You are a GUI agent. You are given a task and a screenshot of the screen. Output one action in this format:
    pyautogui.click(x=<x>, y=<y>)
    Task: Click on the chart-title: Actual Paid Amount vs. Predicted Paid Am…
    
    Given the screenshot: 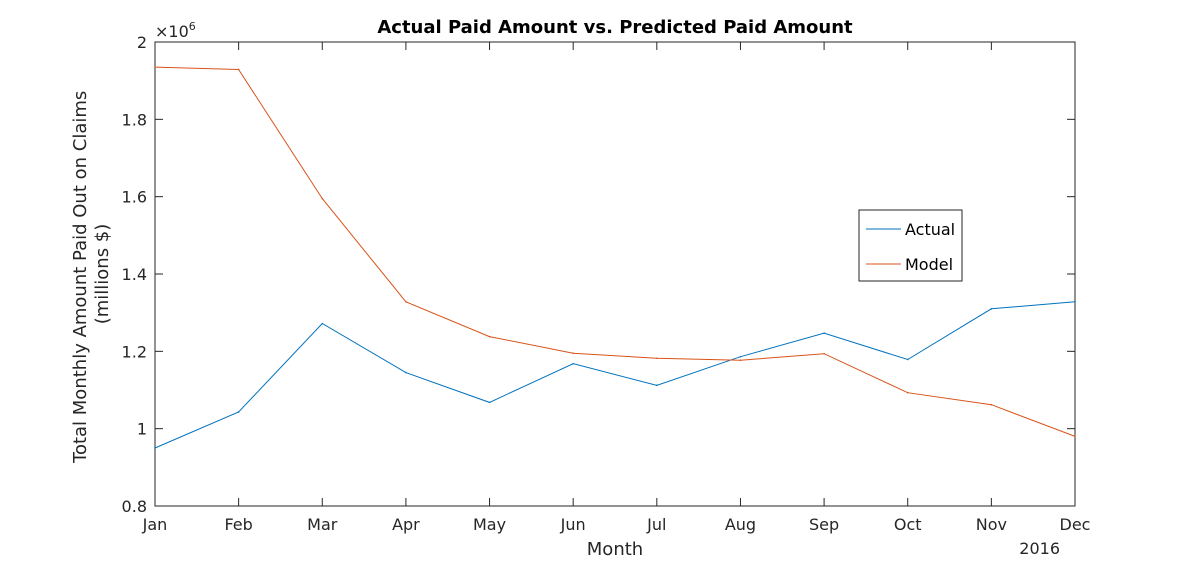 What is the action you would take?
    pyautogui.click(x=615, y=27)
    